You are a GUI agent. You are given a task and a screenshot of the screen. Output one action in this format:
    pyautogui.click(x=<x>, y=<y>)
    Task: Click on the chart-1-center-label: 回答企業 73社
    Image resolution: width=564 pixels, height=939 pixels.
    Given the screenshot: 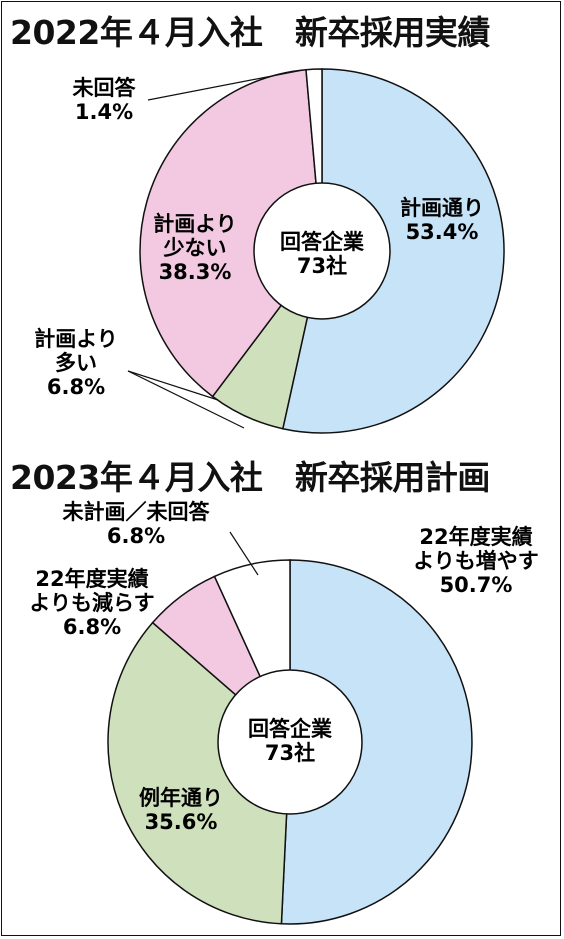 What is the action you would take?
    pyautogui.click(x=322, y=254)
    